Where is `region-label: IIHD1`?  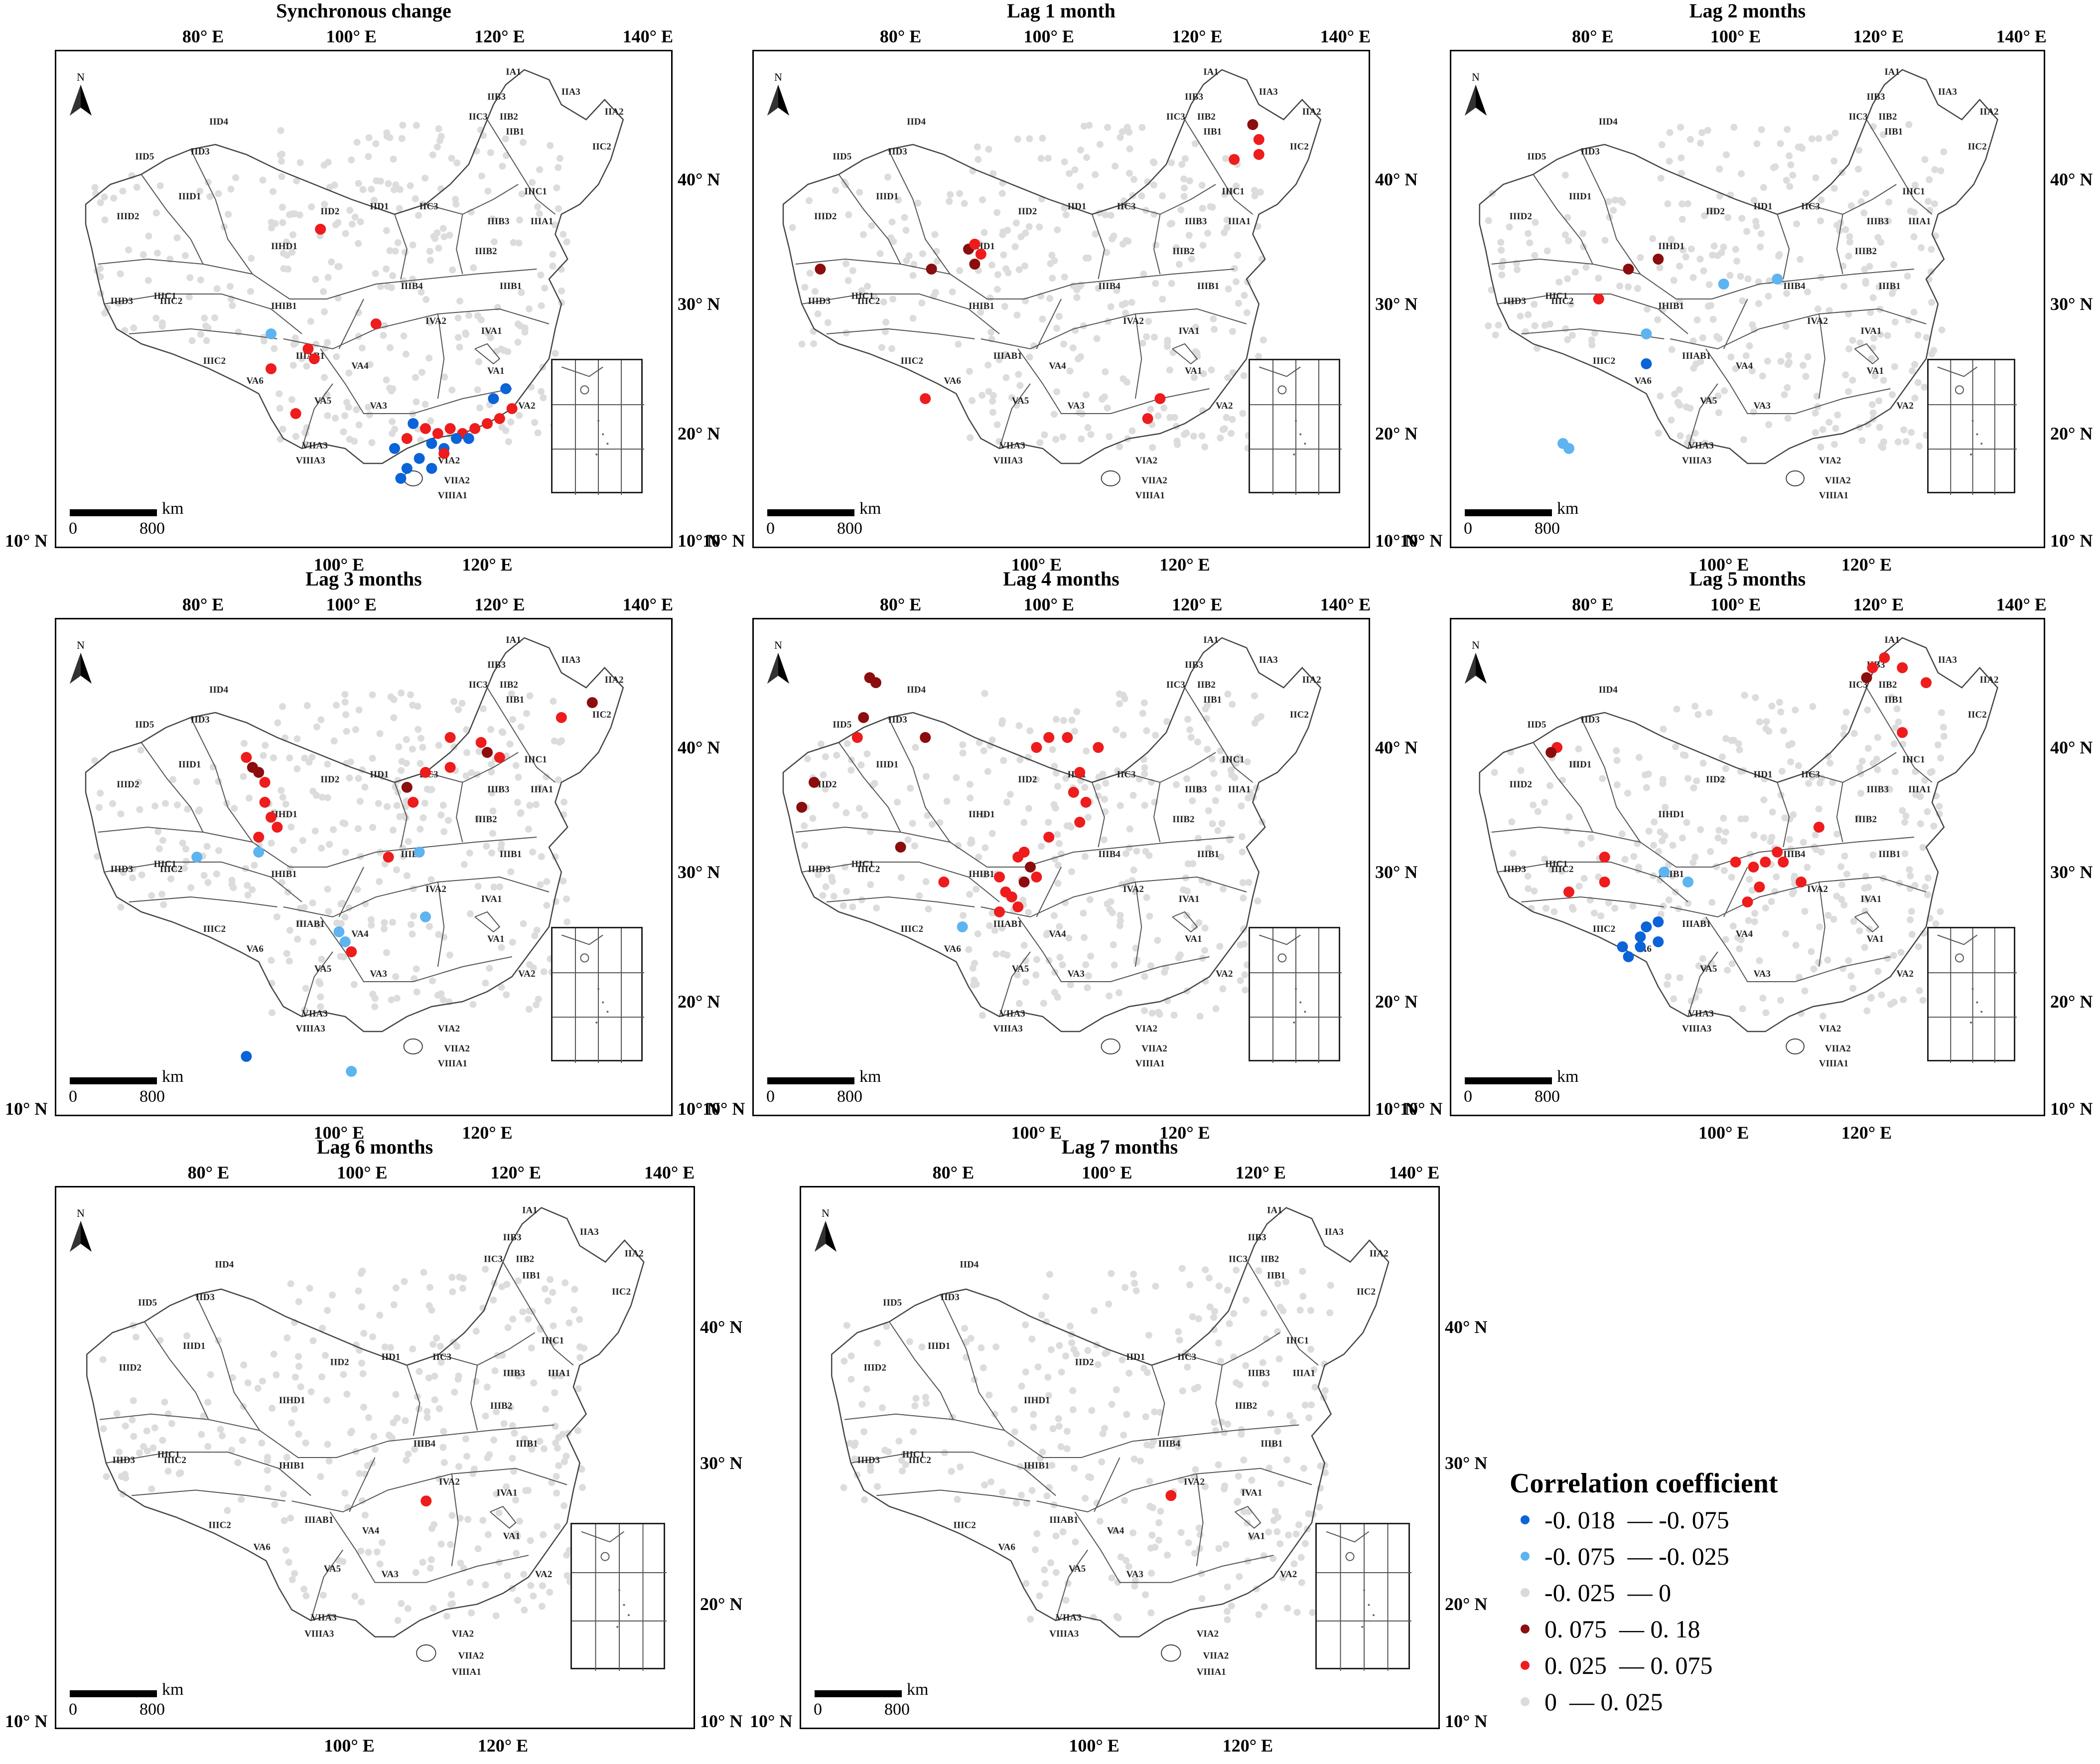
region-label: IIHD1 is located at coordinates (292, 1400).